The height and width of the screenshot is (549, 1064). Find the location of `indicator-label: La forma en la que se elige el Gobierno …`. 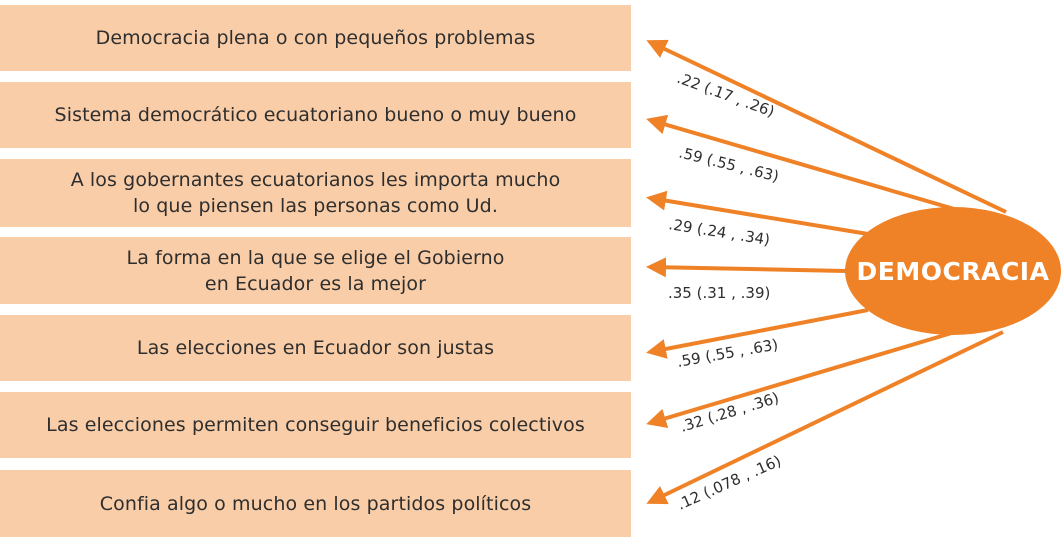

indicator-label: La forma en la que se elige el Gobierno … is located at coordinates (315, 270).